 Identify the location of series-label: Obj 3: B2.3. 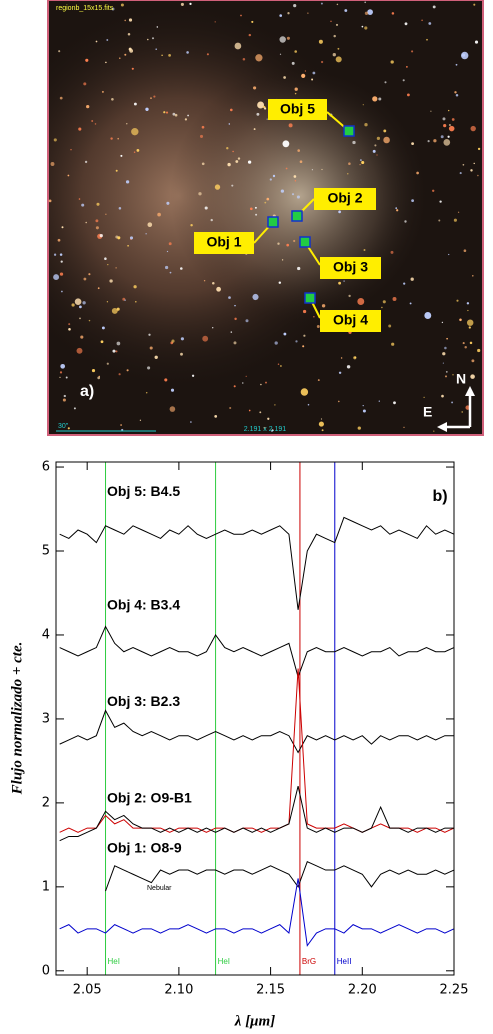
(143, 701).